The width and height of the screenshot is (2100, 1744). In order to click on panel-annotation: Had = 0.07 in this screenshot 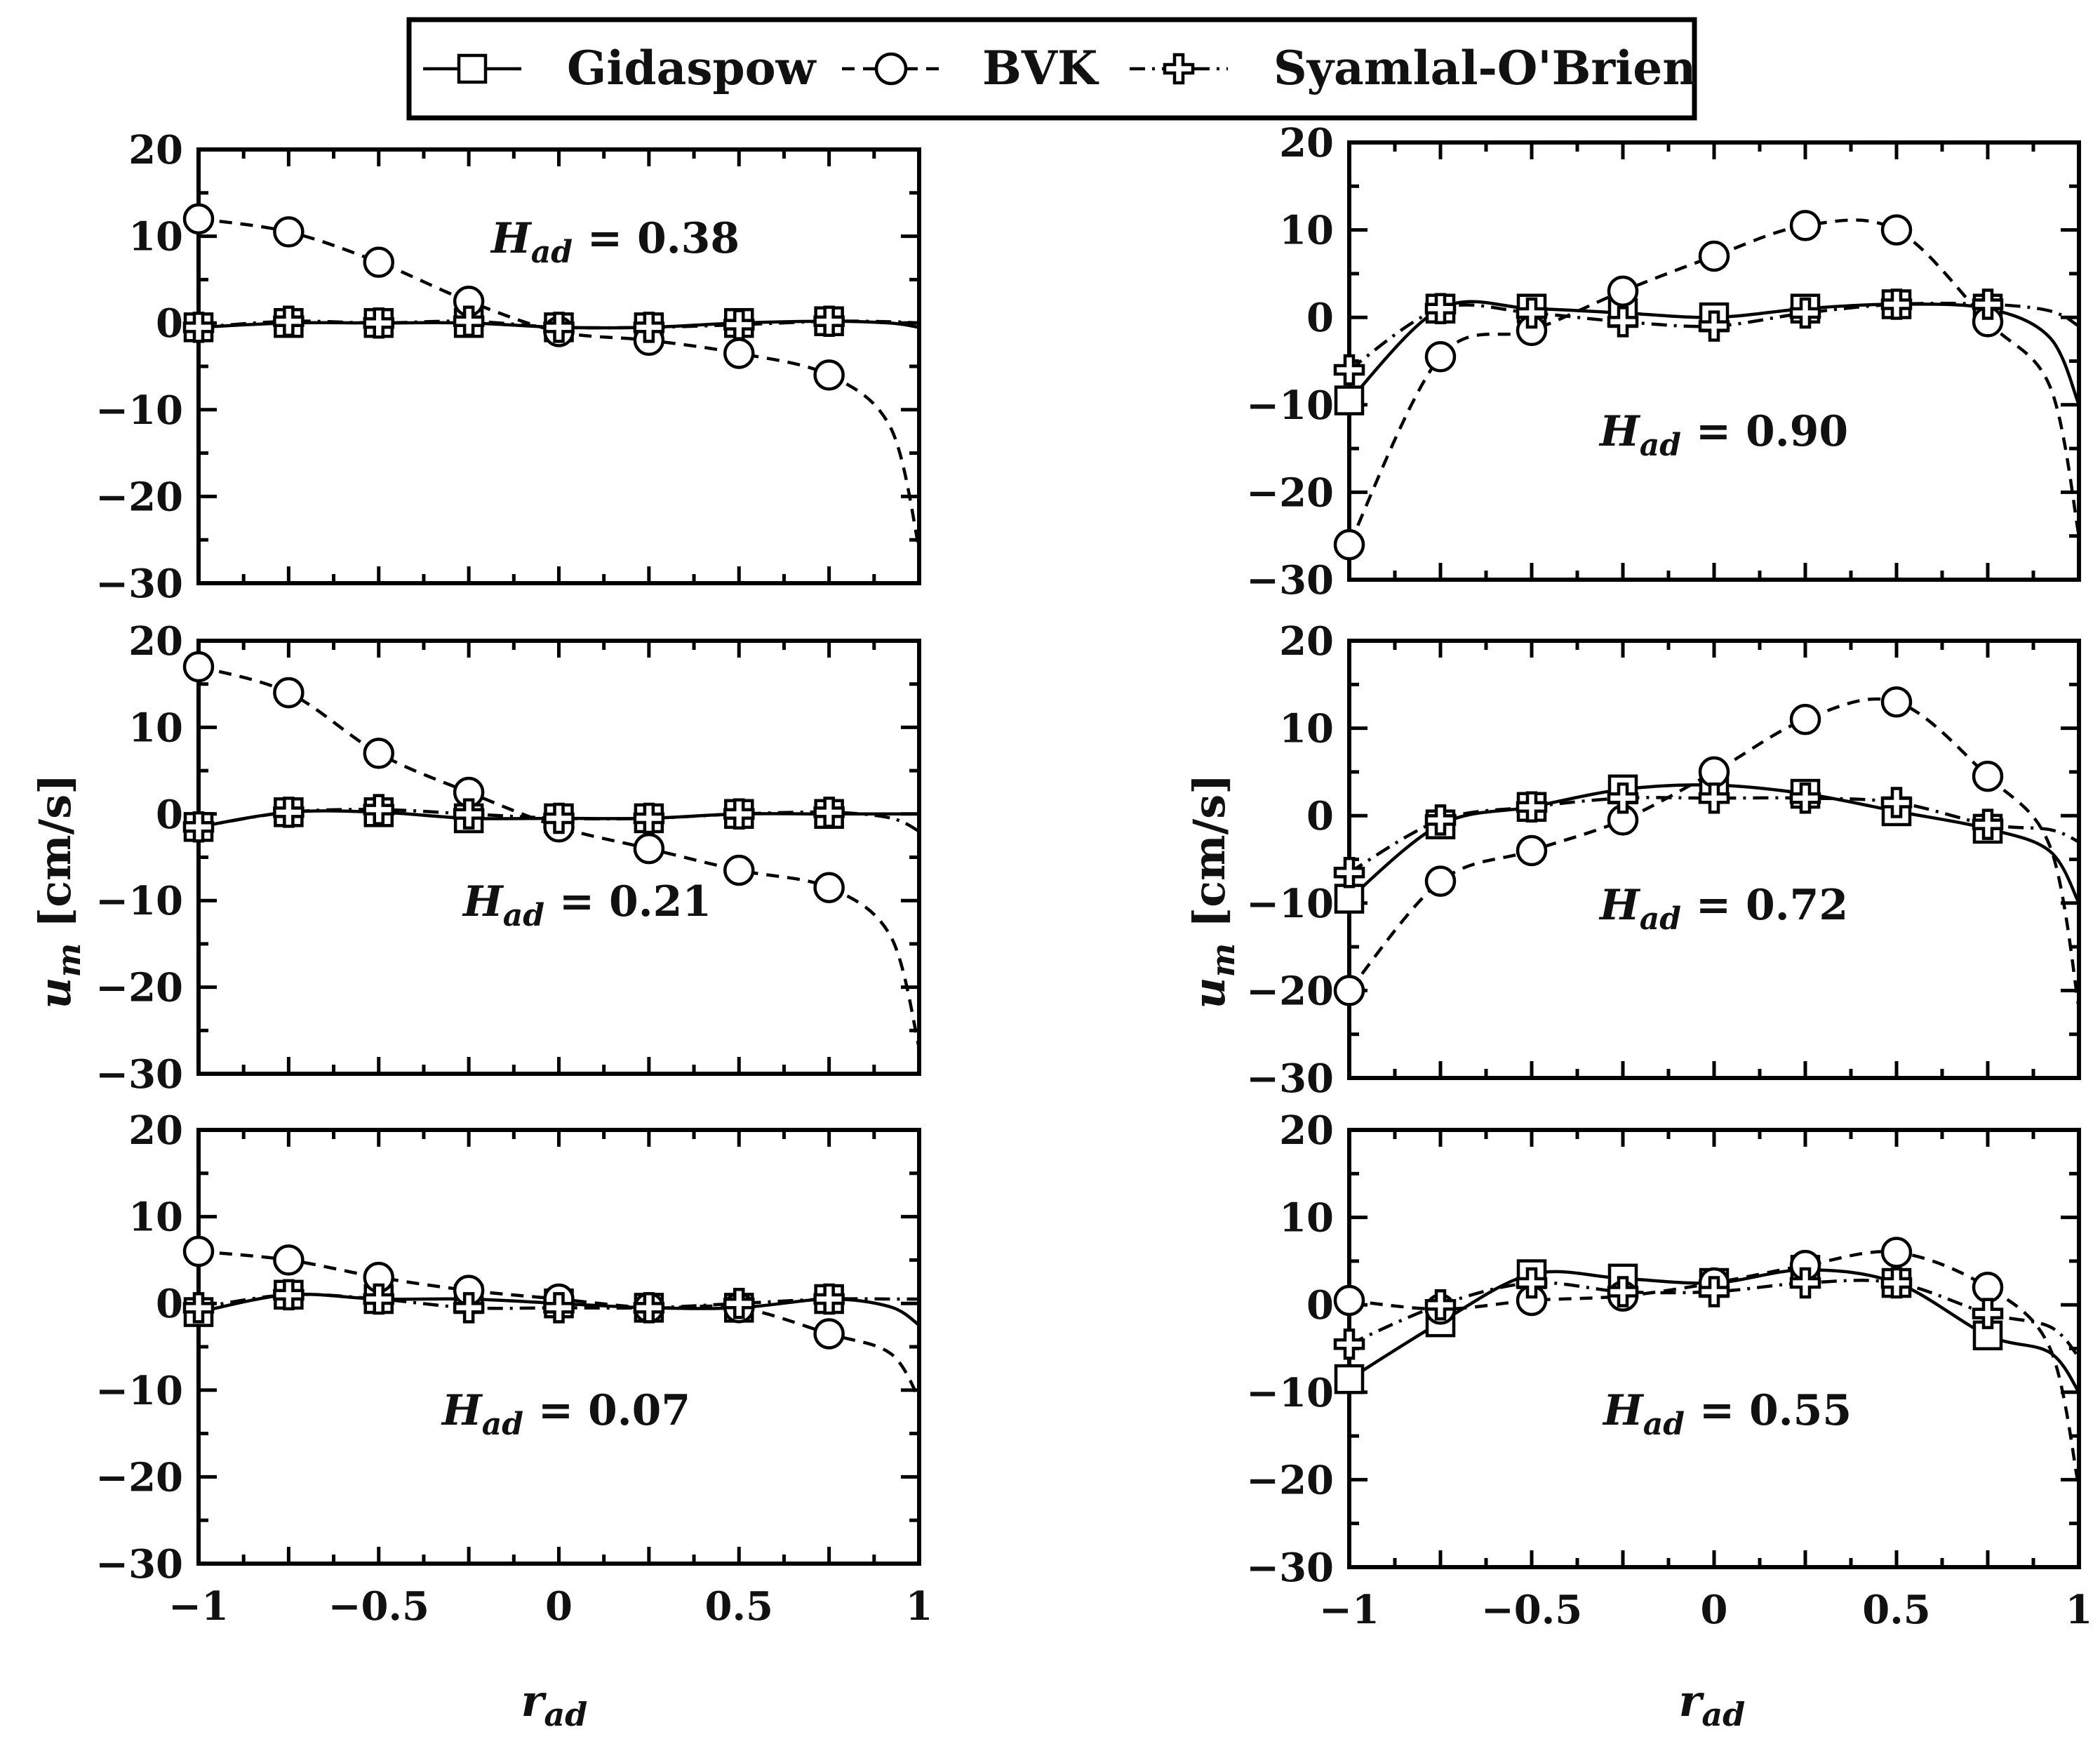, I will do `click(565, 1414)`.